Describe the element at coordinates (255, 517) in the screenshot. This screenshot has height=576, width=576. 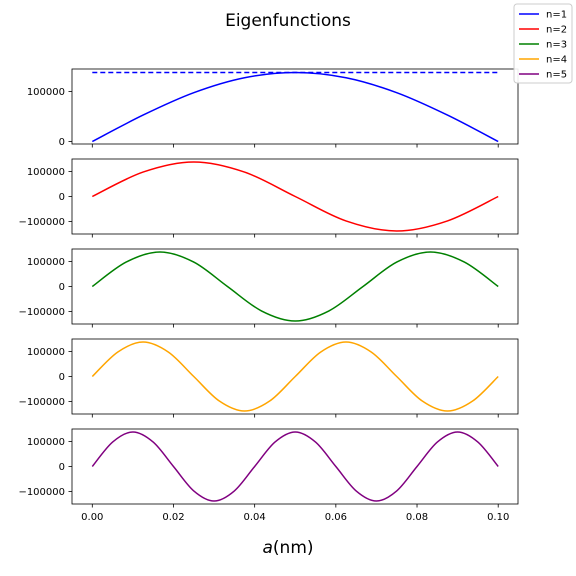
I see `x-tick-label: 0.04` at that location.